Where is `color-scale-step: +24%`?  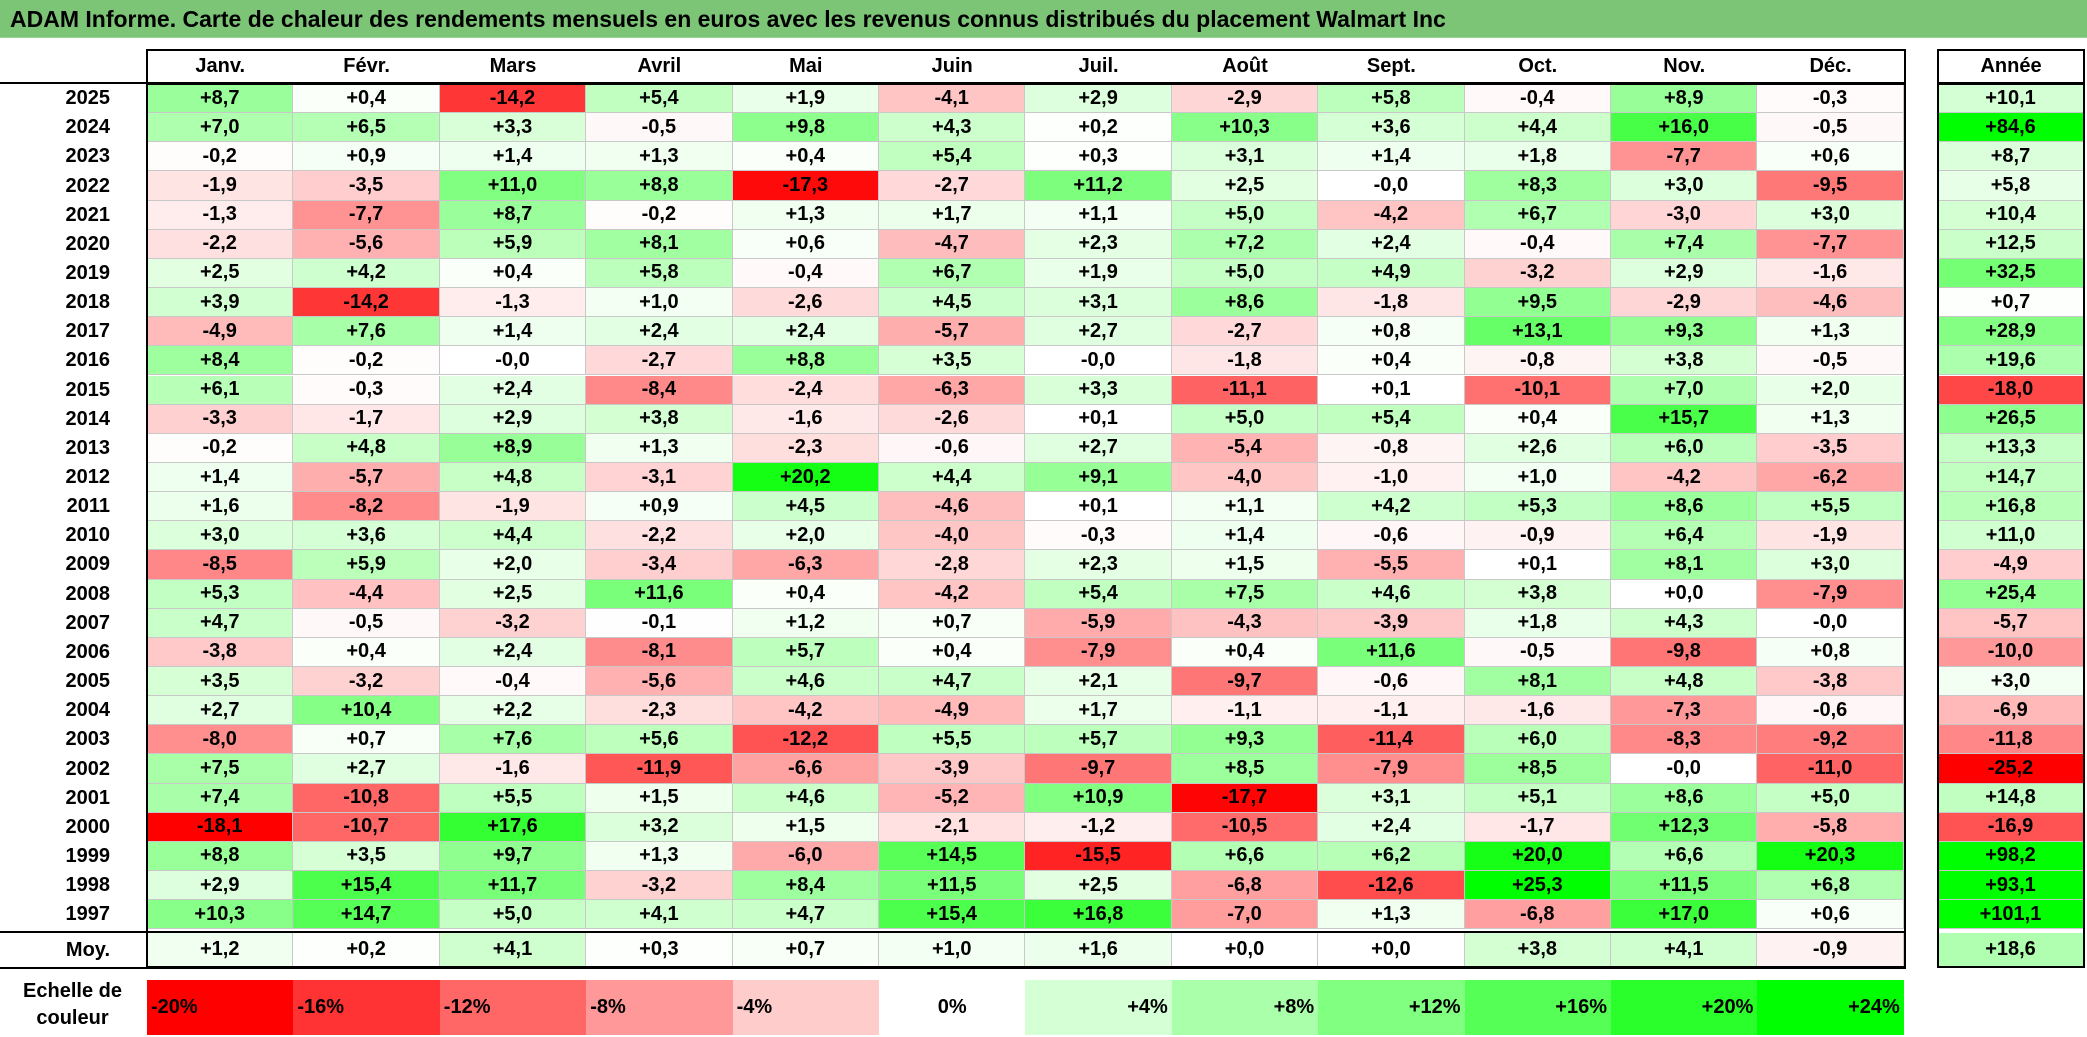 color-scale-step: +24% is located at coordinates (1830, 1007).